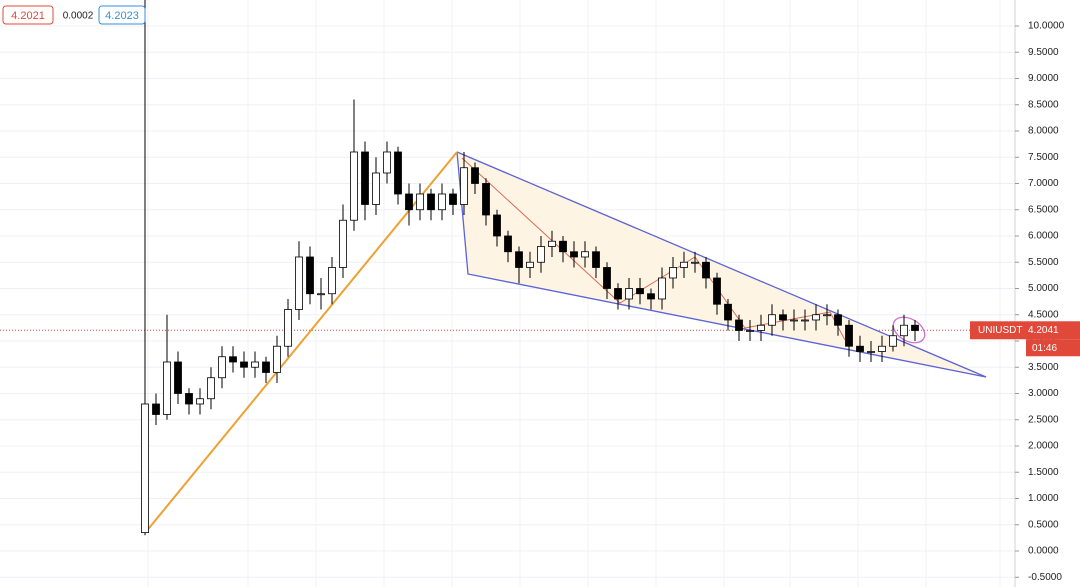  Describe the element at coordinates (1043, 472) in the screenshot. I see `y-tick-label: 1.5000` at that location.